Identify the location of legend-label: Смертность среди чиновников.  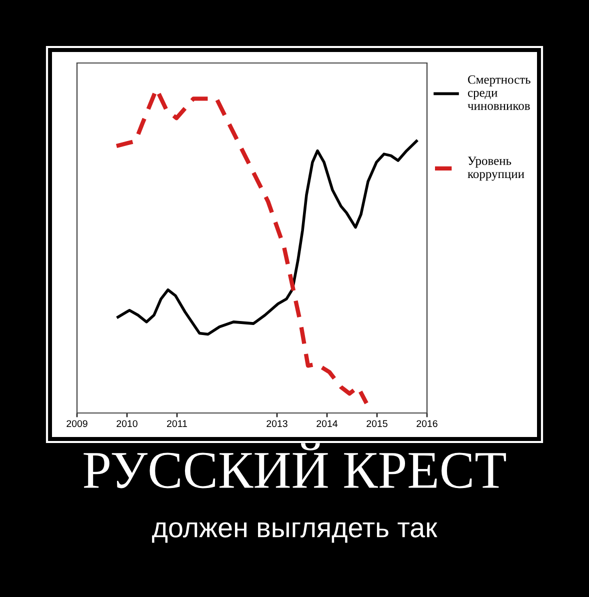
(499, 92).